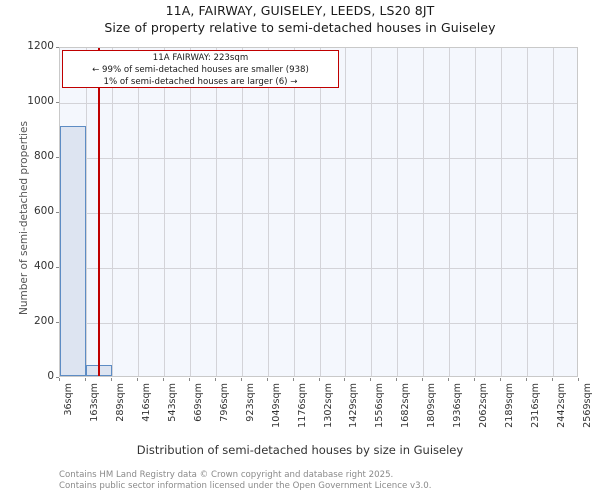  Describe the element at coordinates (94, 402) in the screenshot. I see `x-axis-tick-label: 163sqm` at that location.